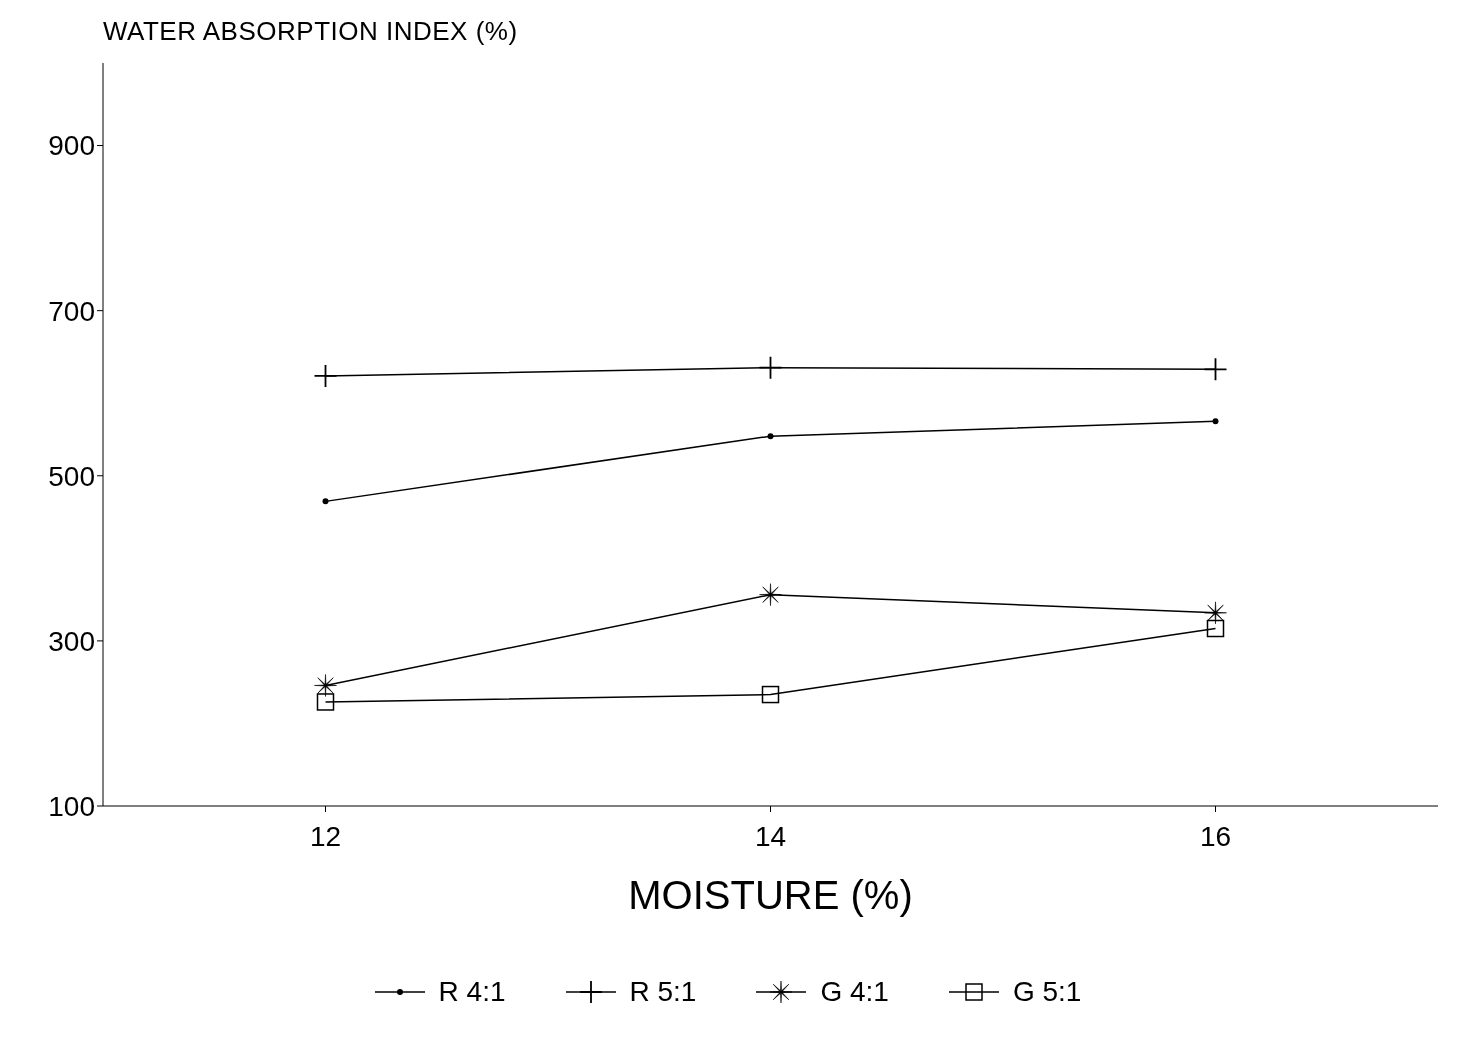 Image resolution: width=1463 pixels, height=1042 pixels. I want to click on y-tick-label: 100, so click(71, 806).